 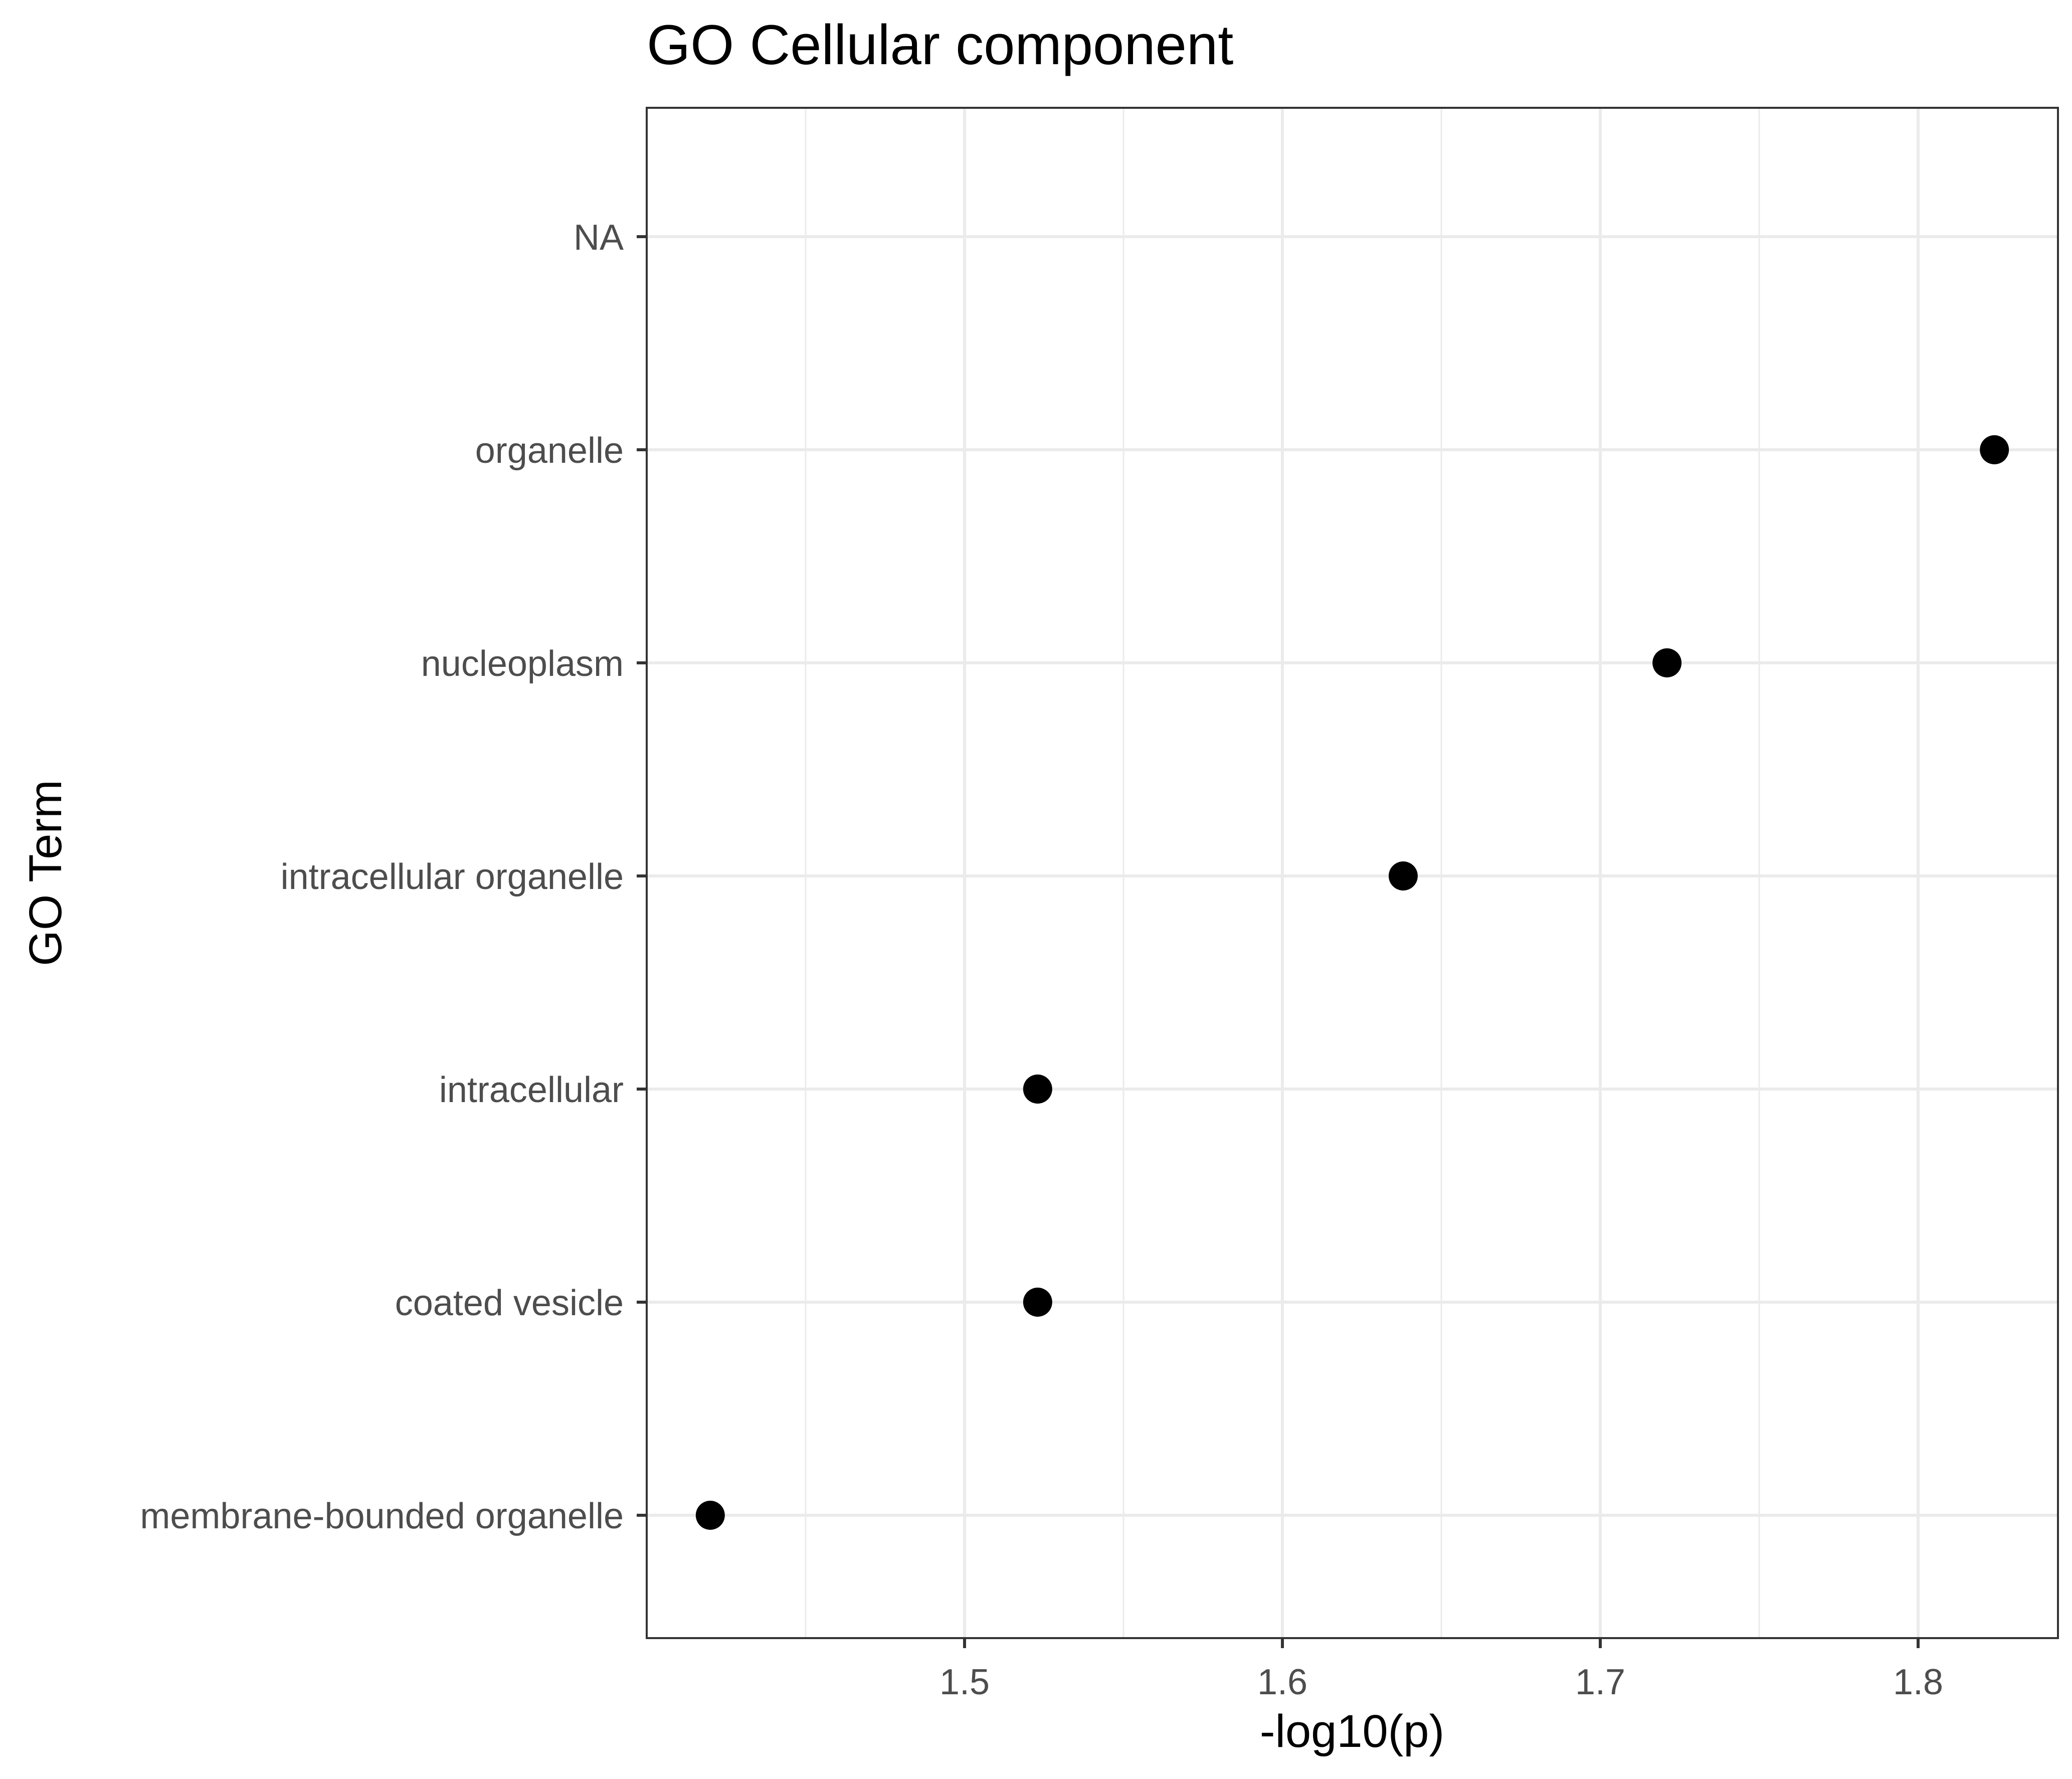 What do you see at coordinates (549, 451) in the screenshot?
I see `y-tick-label: organelle` at bounding box center [549, 451].